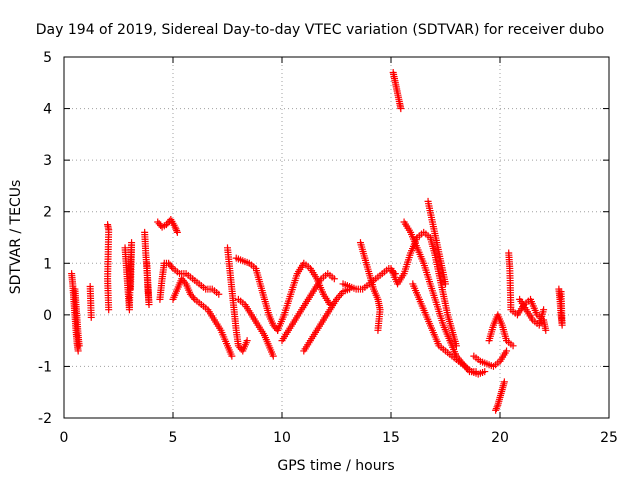  What do you see at coordinates (64, 438) in the screenshot?
I see `x-tick-label: 0` at bounding box center [64, 438].